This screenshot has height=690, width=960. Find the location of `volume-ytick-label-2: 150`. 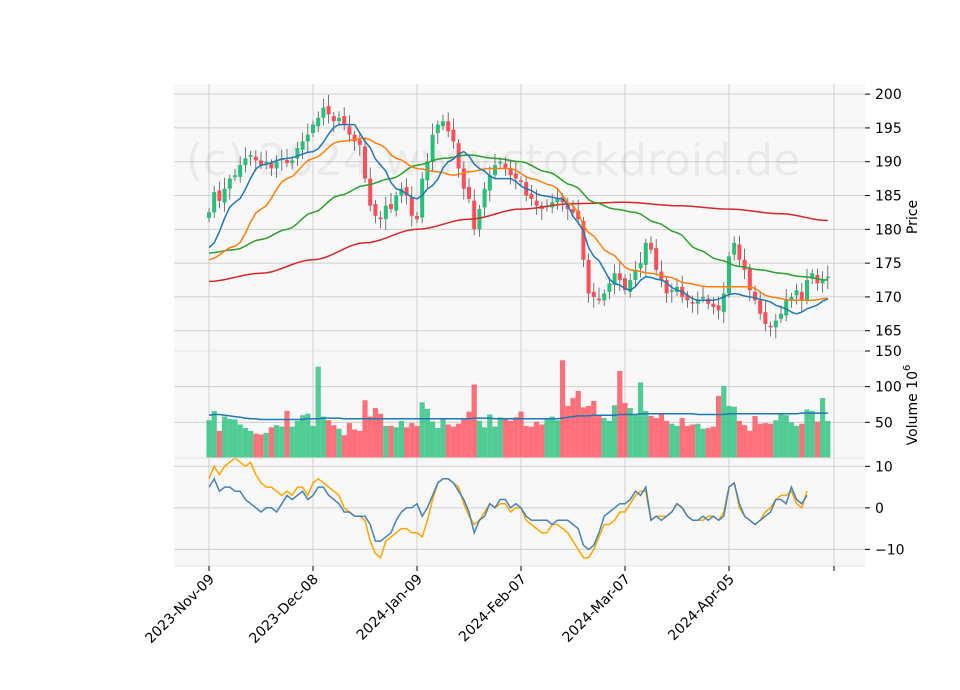

volume-ytick-label-2: 150 is located at coordinates (888, 352).